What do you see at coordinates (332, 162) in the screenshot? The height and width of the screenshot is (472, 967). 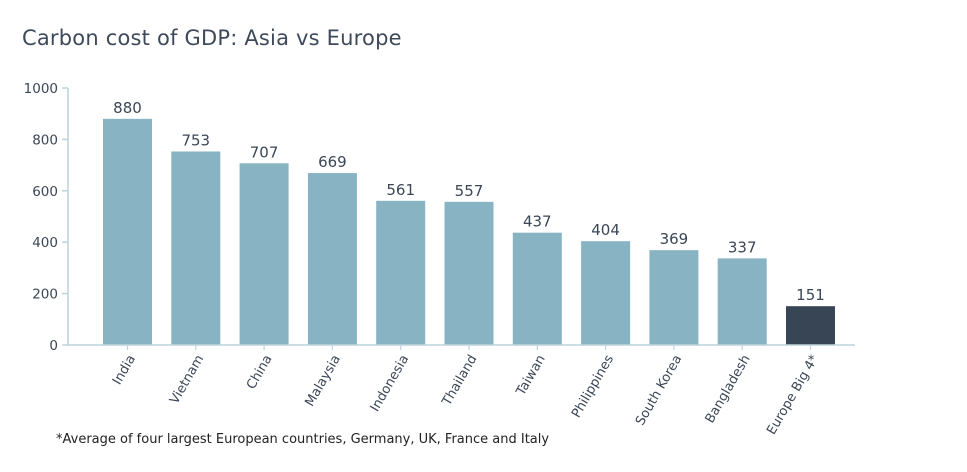 I see `bar-value-label: 669` at bounding box center [332, 162].